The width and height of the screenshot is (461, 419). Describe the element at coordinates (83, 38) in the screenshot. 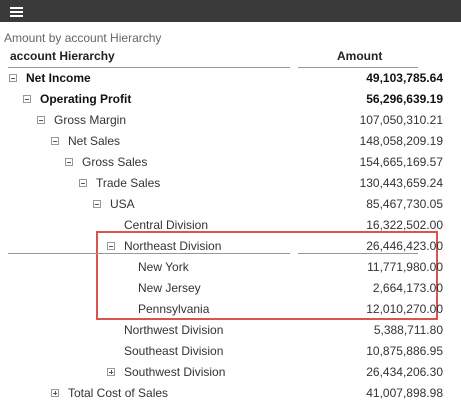

I see `subtitle: Amount by account Hierarchy` at that location.